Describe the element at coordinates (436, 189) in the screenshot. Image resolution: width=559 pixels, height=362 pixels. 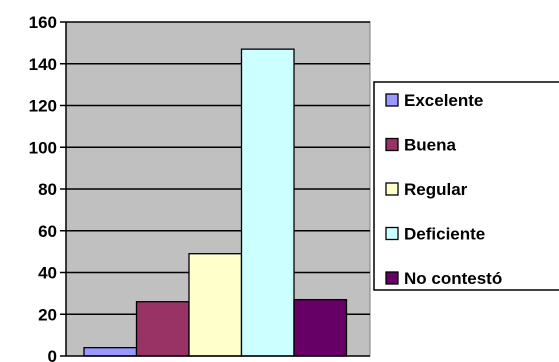
I see `legend-label-2: Regular` at that location.